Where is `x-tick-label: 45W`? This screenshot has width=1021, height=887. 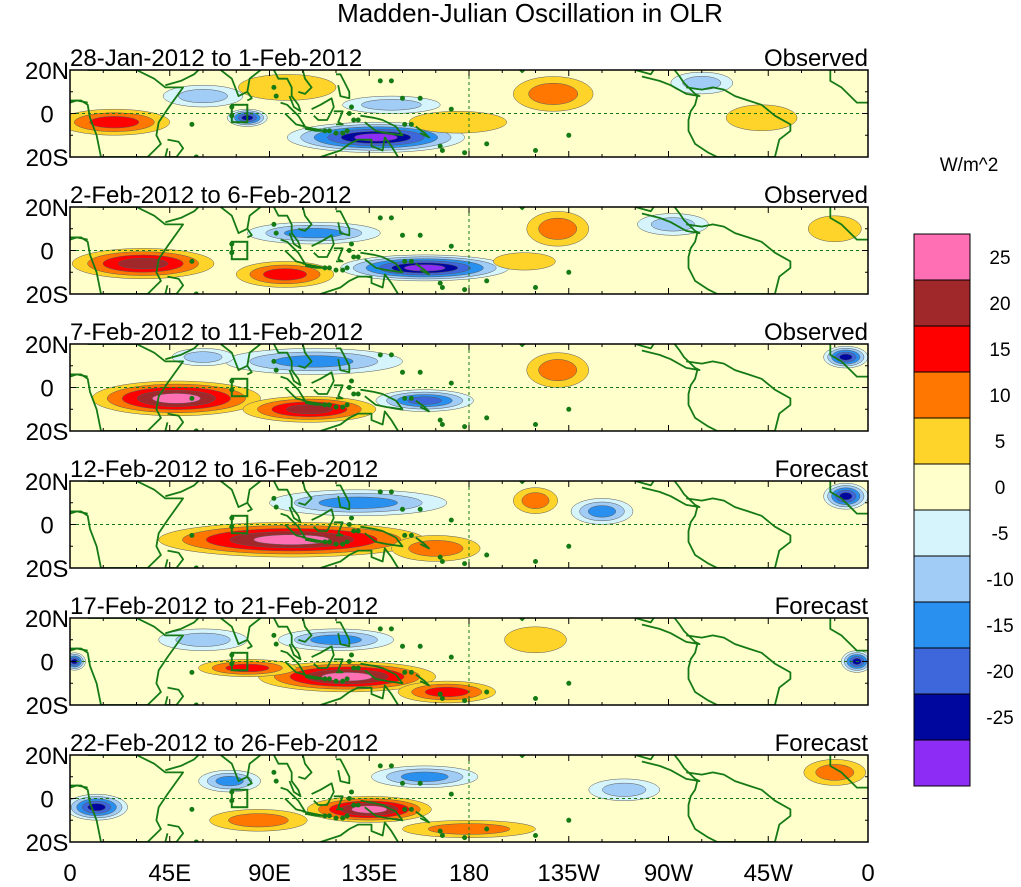
x-tick-label: 45W is located at coordinates (769, 873).